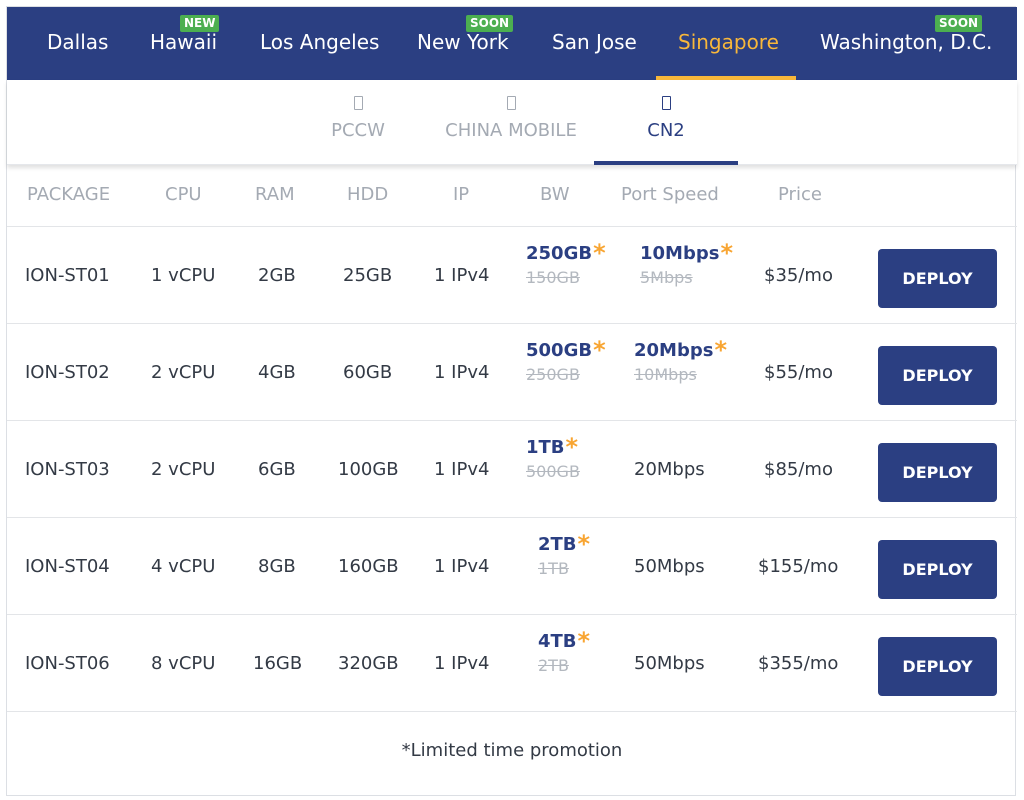  Describe the element at coordinates (67, 566) in the screenshot. I see `package-cell: ION-ST04` at that location.